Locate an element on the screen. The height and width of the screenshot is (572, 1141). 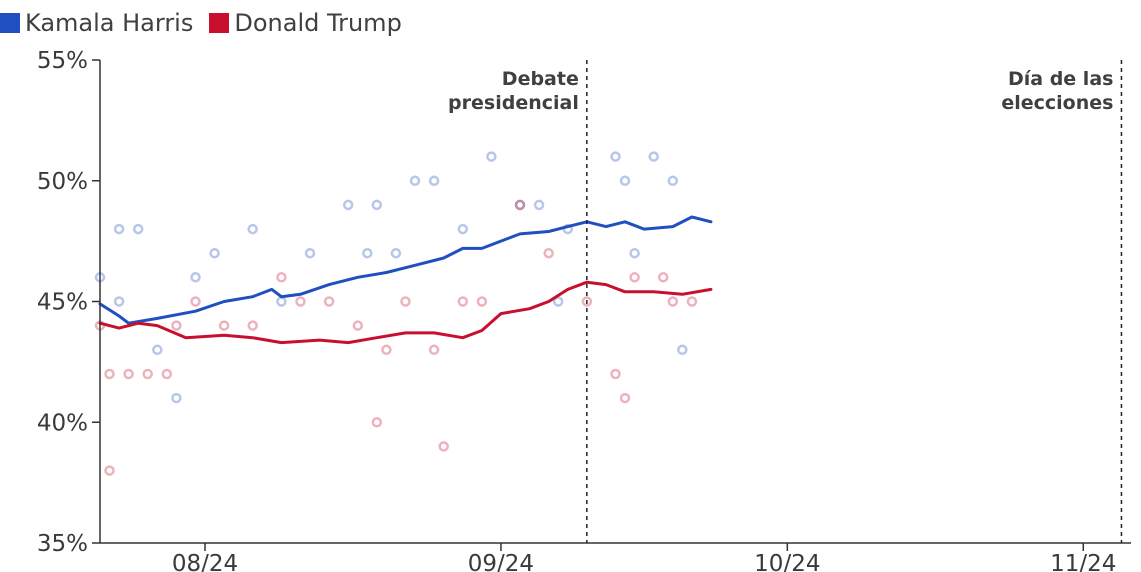
x-tick-label: 10/24 is located at coordinates (787, 561).